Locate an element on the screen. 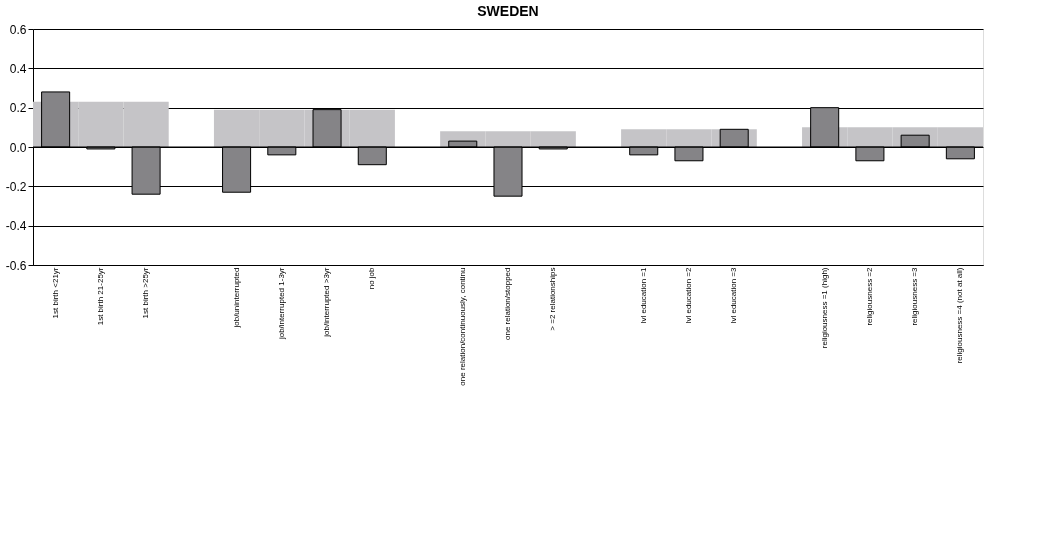  x-tick-label: job/interrupted 1-3yr is located at coordinates (281, 304).